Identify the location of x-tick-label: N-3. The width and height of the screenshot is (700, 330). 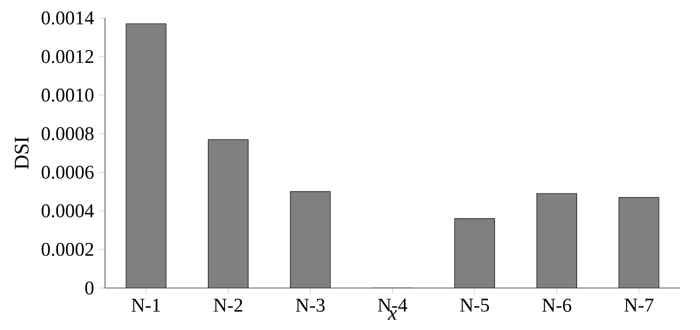
(310, 305).